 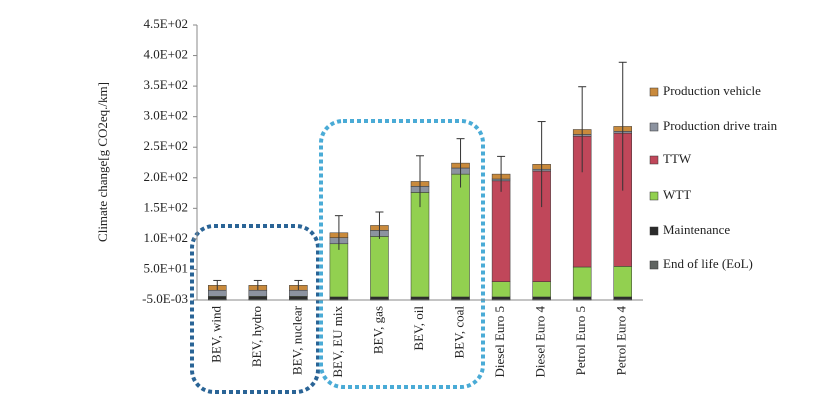 What do you see at coordinates (377, 330) in the screenshot?
I see `x-tick-label: BEV, gas` at bounding box center [377, 330].